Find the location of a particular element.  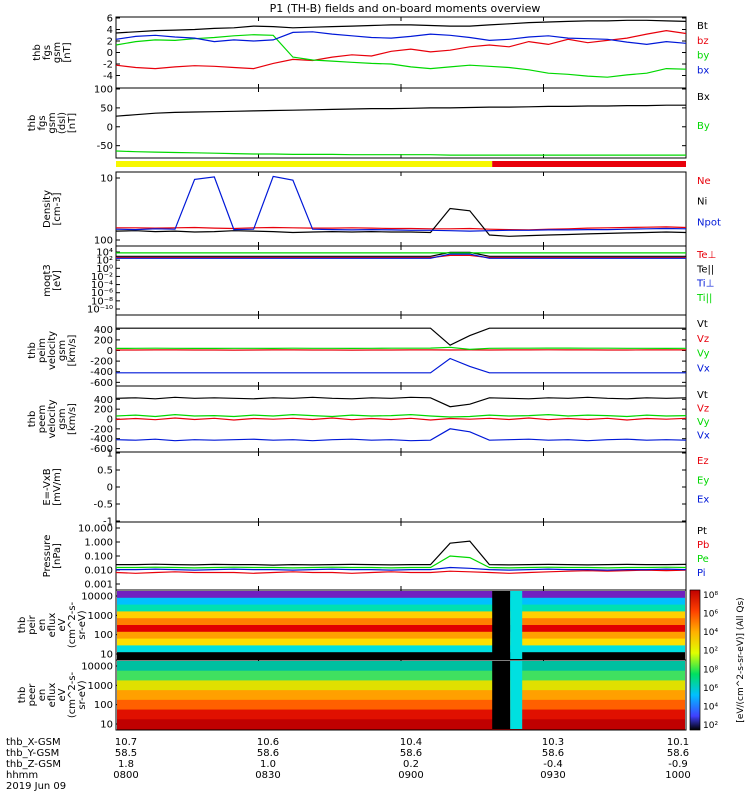

ylabel-line: peim is located at coordinates (42, 350).